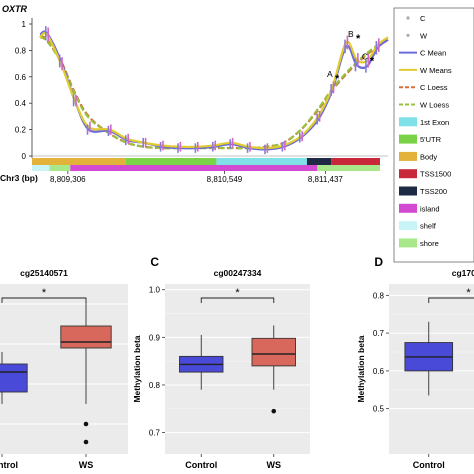 The image size is (474, 474). Describe the element at coordinates (225, 179) in the screenshot. I see `line-x-tick-label: 8,810,549` at that location.